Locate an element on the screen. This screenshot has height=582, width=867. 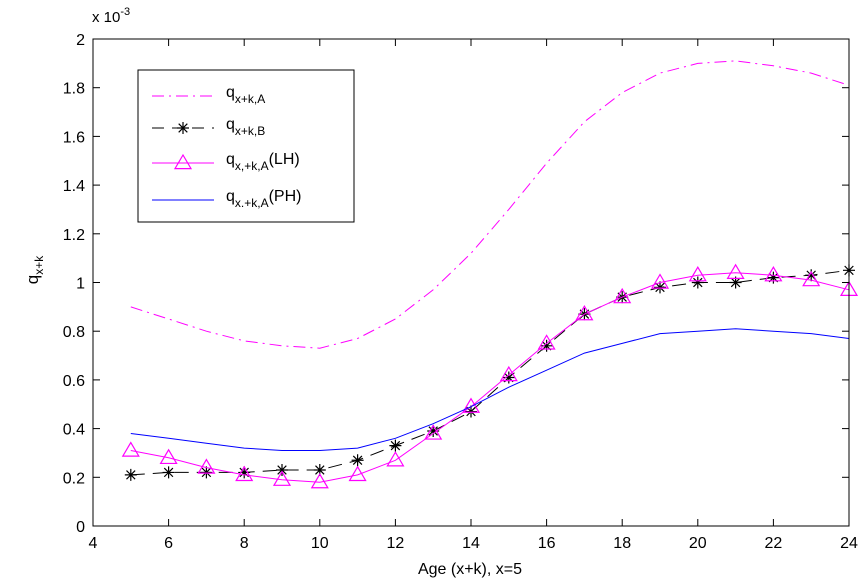
y-tick-label: 0 is located at coordinates (80, 527).